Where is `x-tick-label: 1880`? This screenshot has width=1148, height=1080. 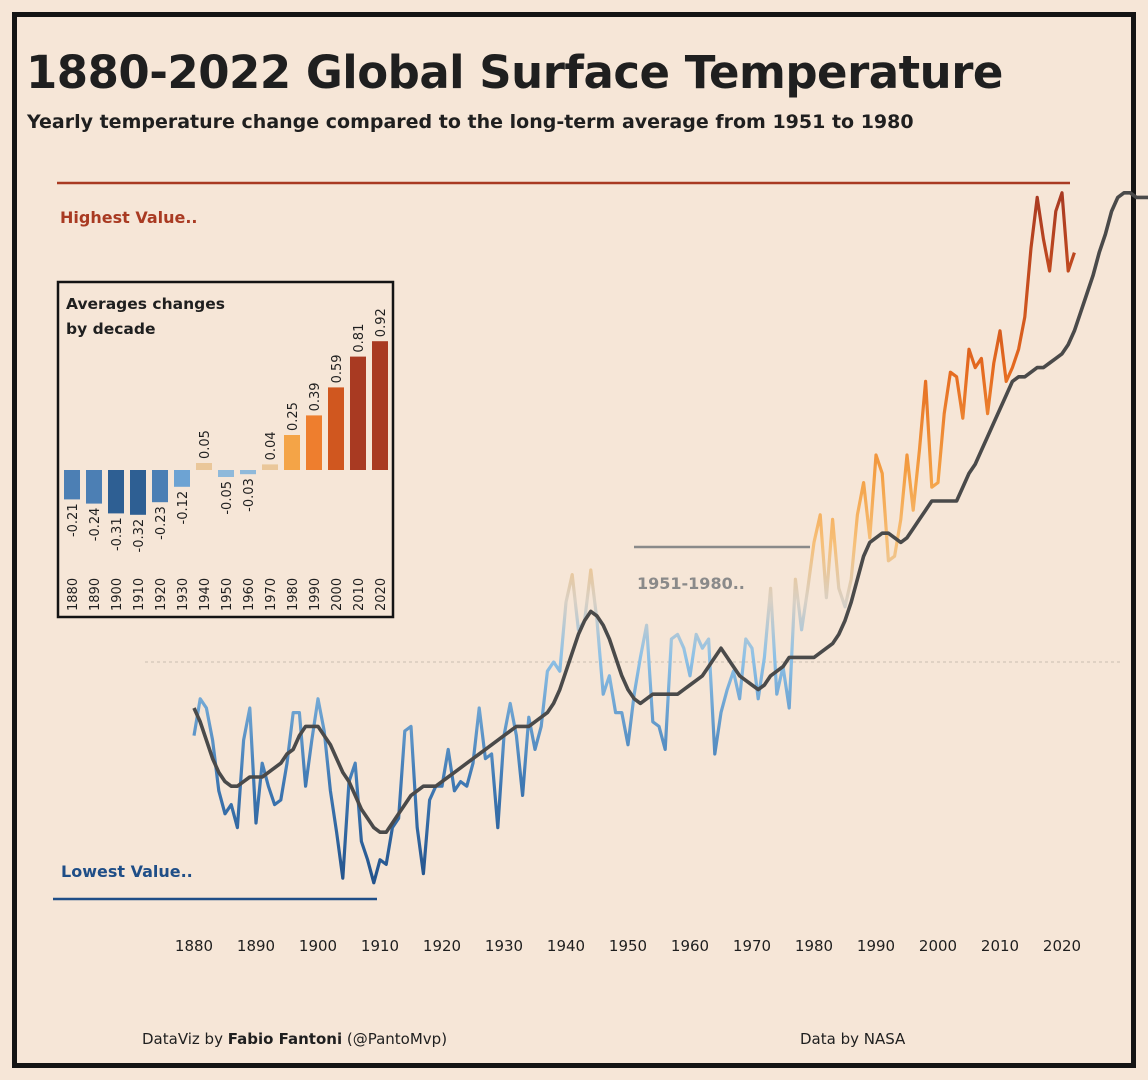
x-tick-label: 1880 is located at coordinates (194, 946).